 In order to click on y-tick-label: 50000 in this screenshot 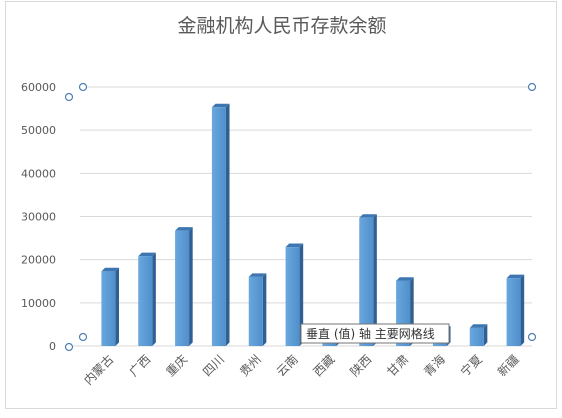, I will do `click(38, 130)`.